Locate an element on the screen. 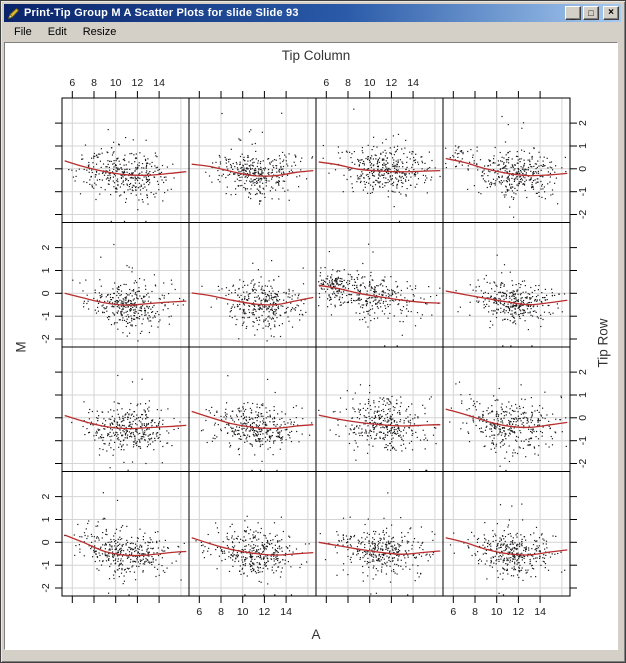  scatter-panel-r1c1 is located at coordinates (125, 160).